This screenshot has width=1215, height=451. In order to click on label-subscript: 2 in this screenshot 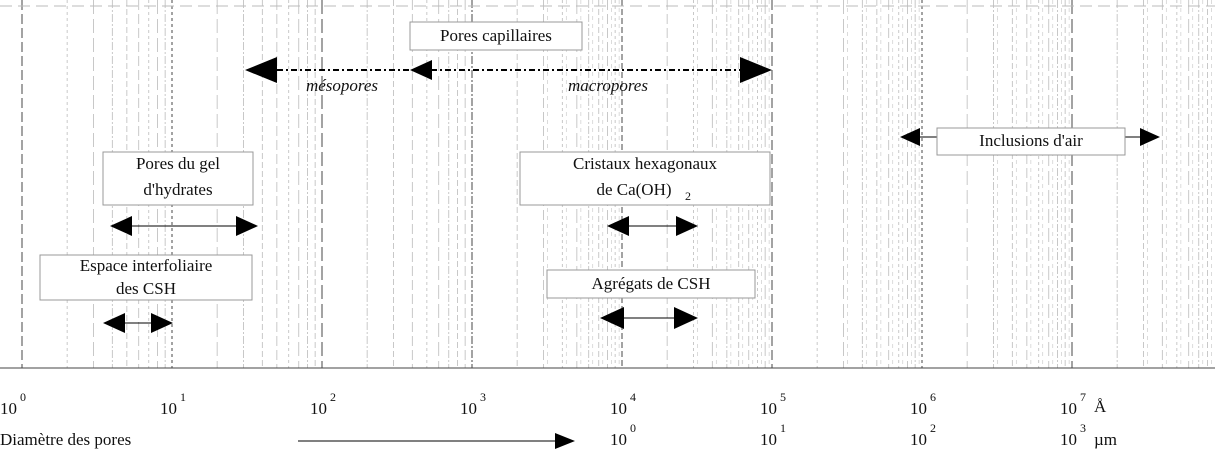, I will do `click(688, 196)`.